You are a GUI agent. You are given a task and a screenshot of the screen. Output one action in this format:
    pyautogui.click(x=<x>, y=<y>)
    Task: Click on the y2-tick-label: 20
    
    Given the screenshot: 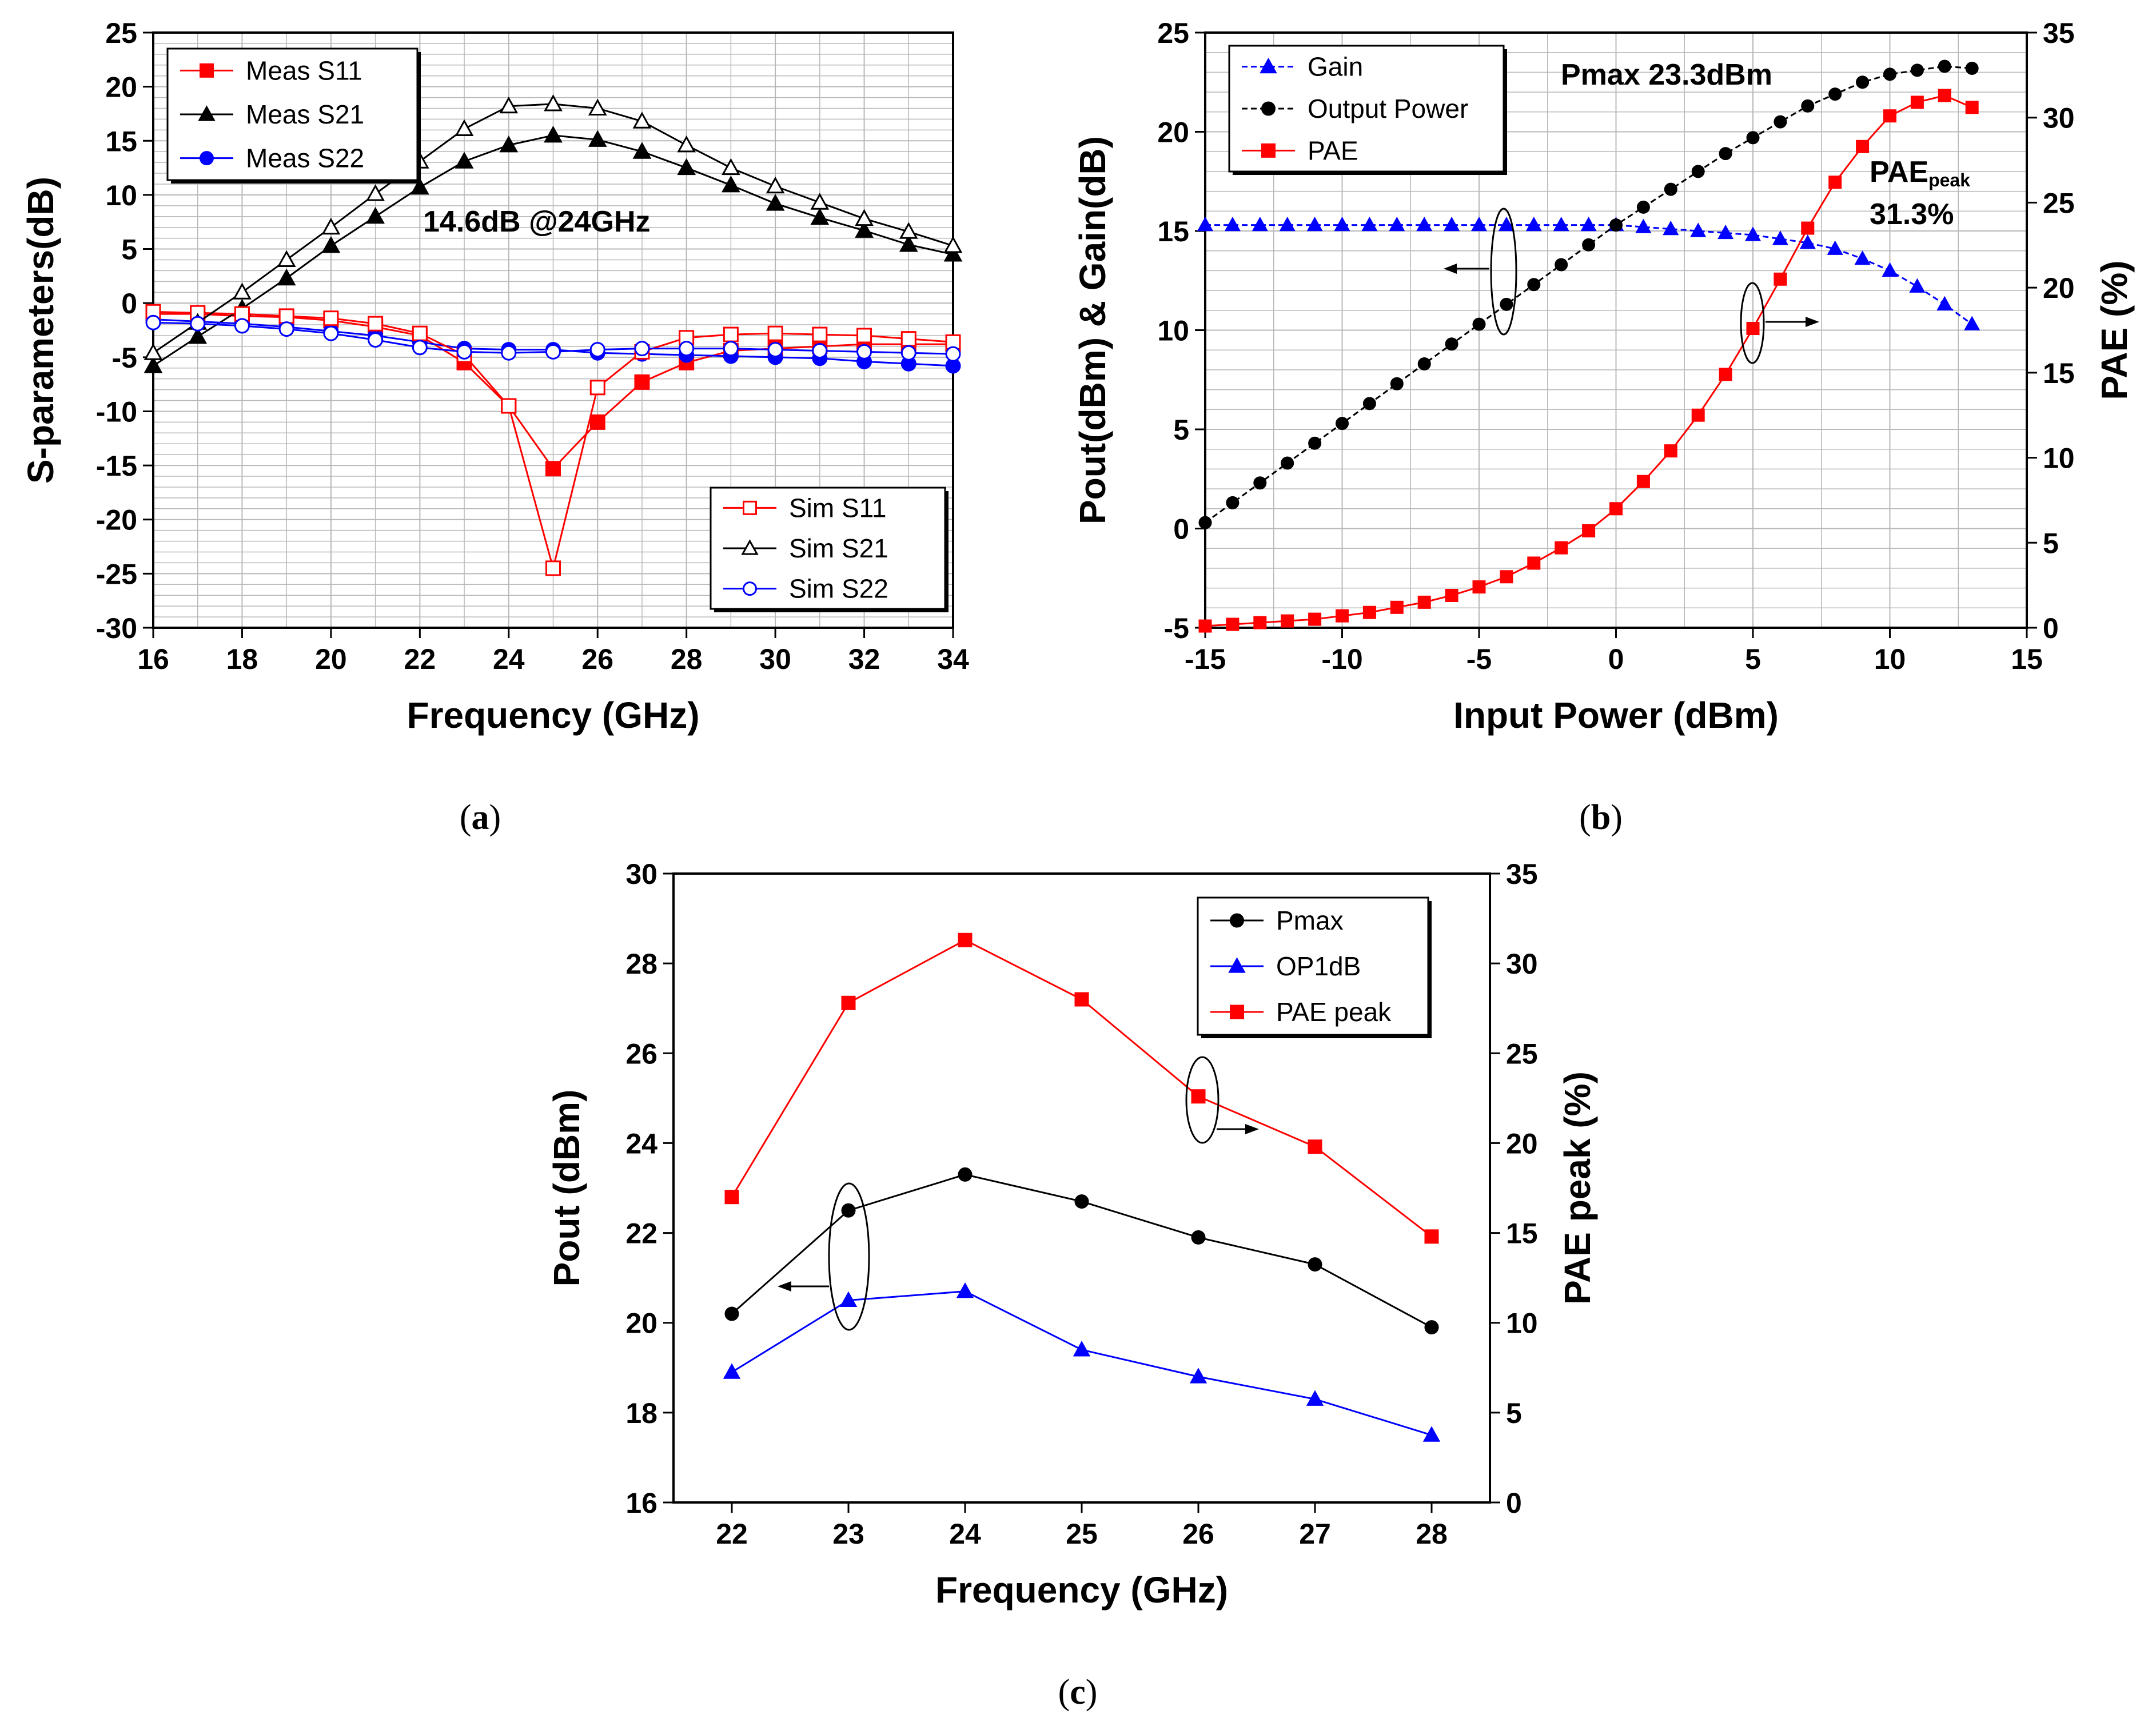 What is the action you would take?
    pyautogui.click(x=1522, y=1143)
    